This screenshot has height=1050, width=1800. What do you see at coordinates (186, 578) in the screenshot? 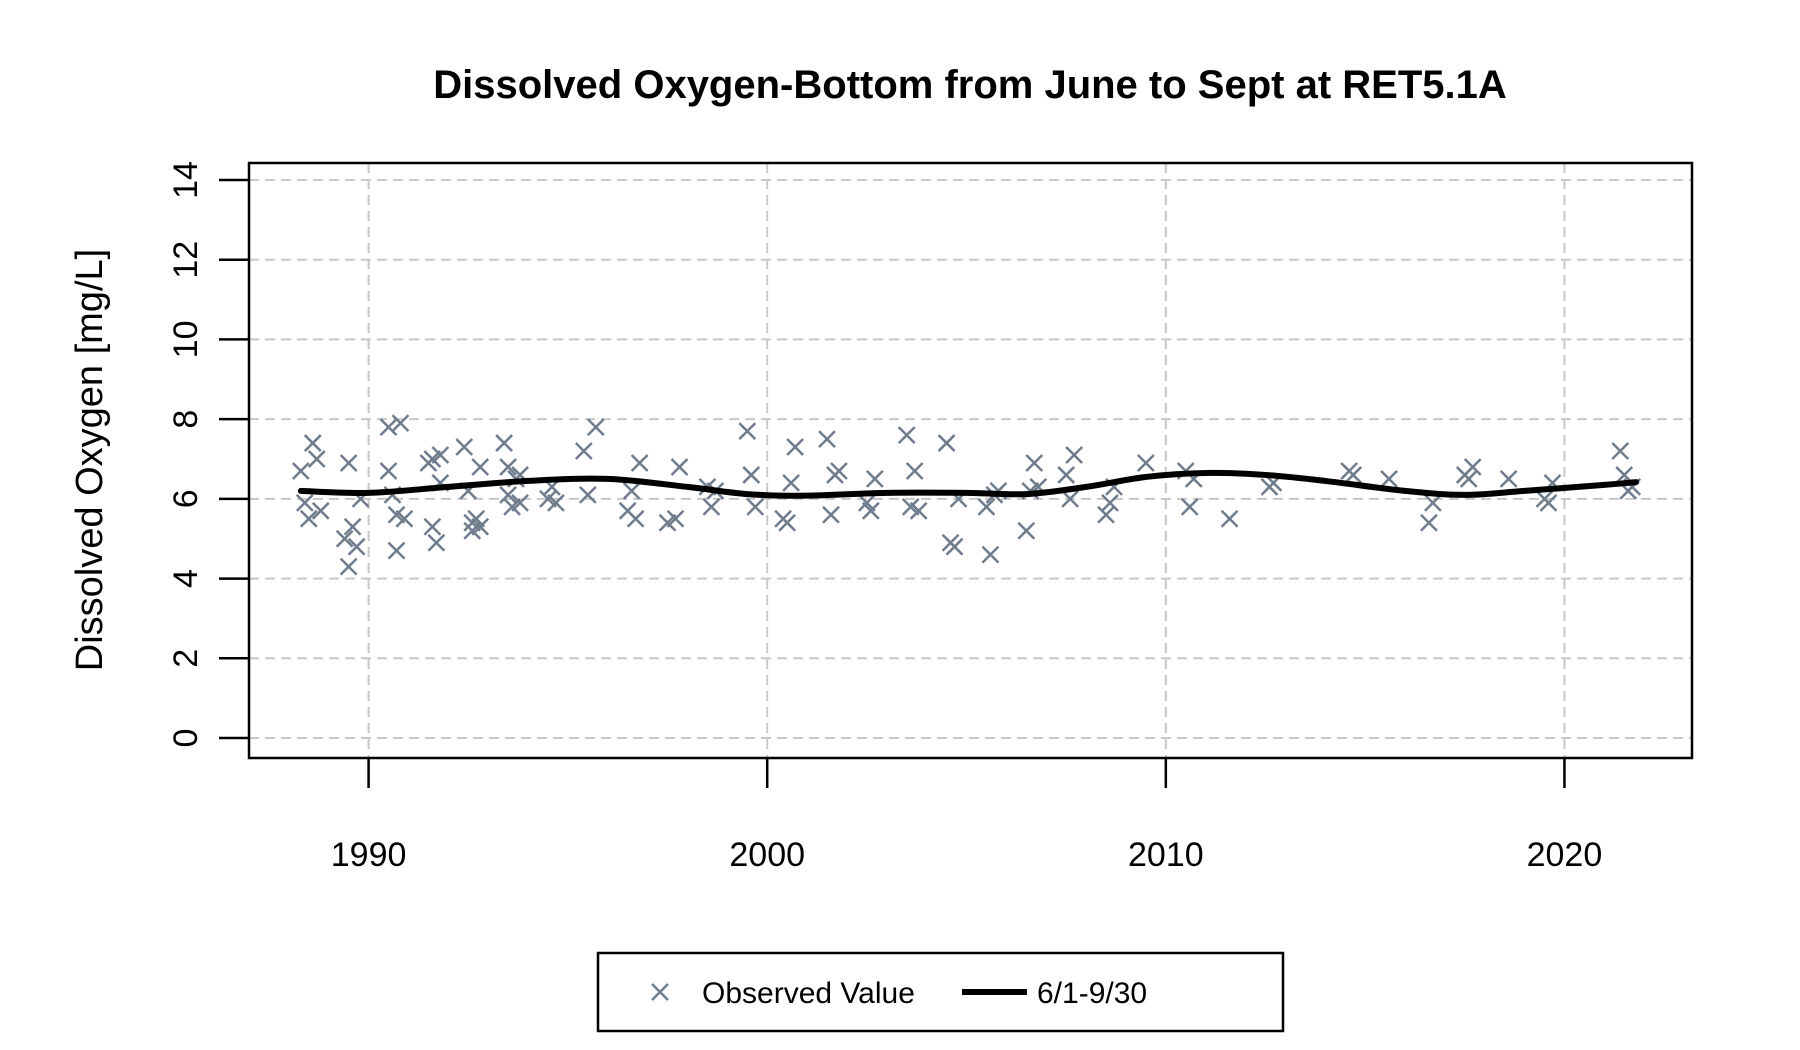
I see `y-tick-label: 4` at bounding box center [186, 578].